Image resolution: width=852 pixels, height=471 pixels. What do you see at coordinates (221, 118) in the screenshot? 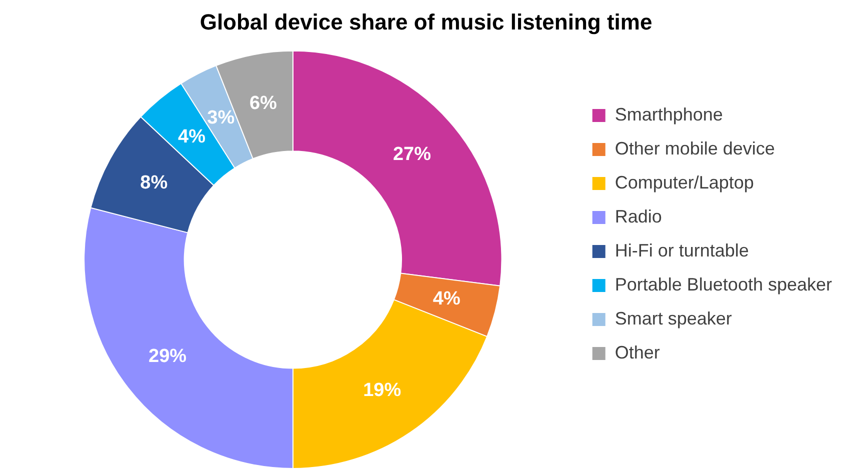
I see `data-label: 3%` at bounding box center [221, 118].